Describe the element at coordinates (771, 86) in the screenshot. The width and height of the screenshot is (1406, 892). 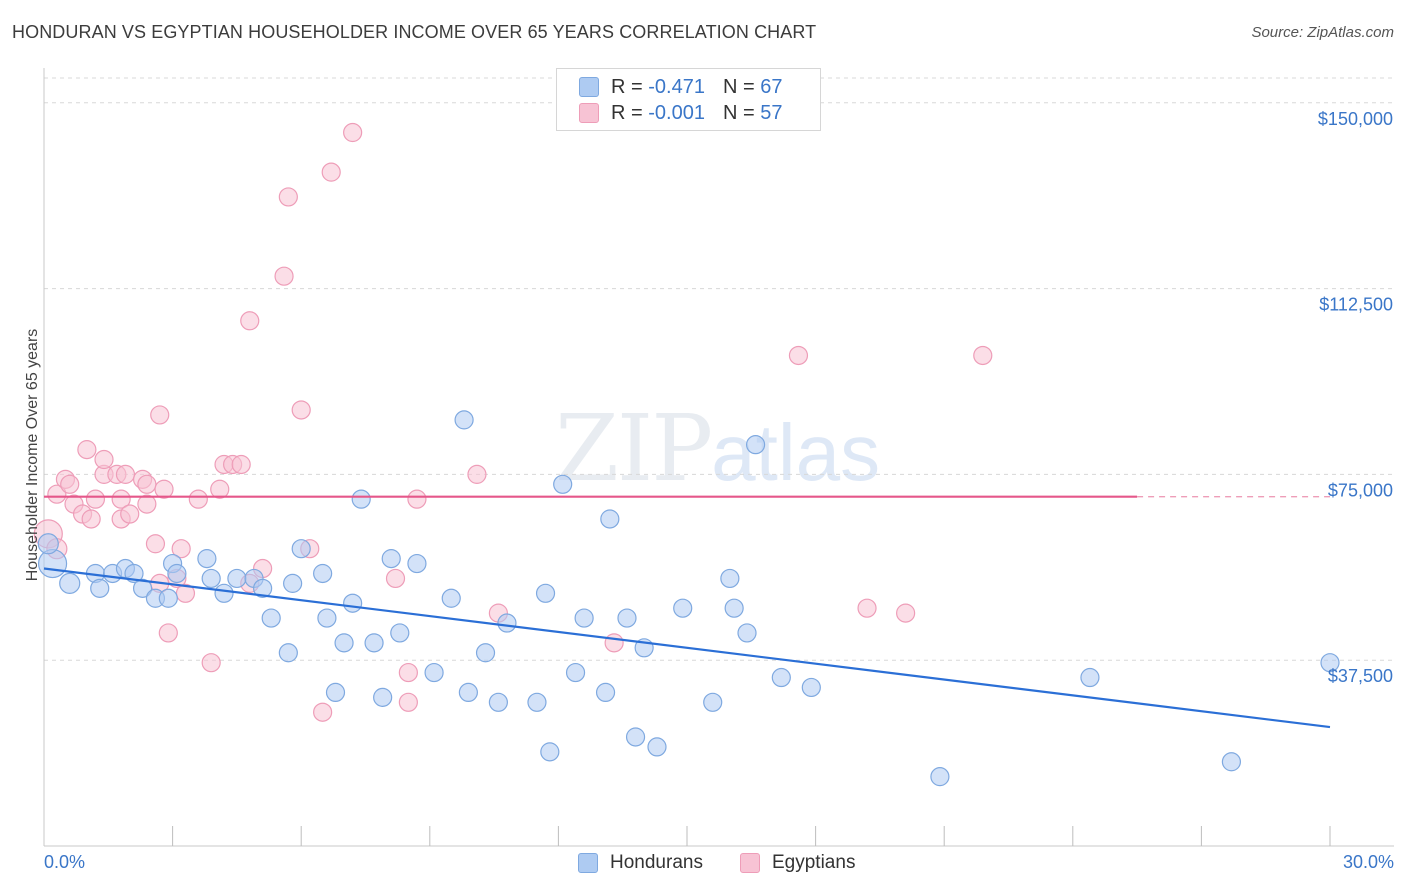
I see `legend-n-value-1: 67` at that location.